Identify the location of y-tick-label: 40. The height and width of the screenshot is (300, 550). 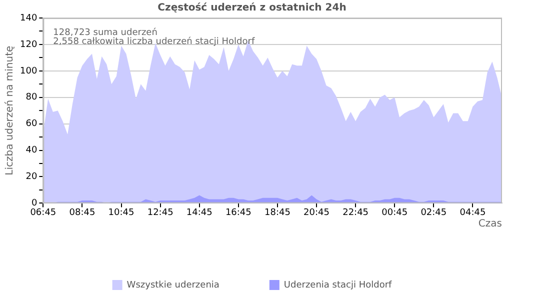
(32, 151).